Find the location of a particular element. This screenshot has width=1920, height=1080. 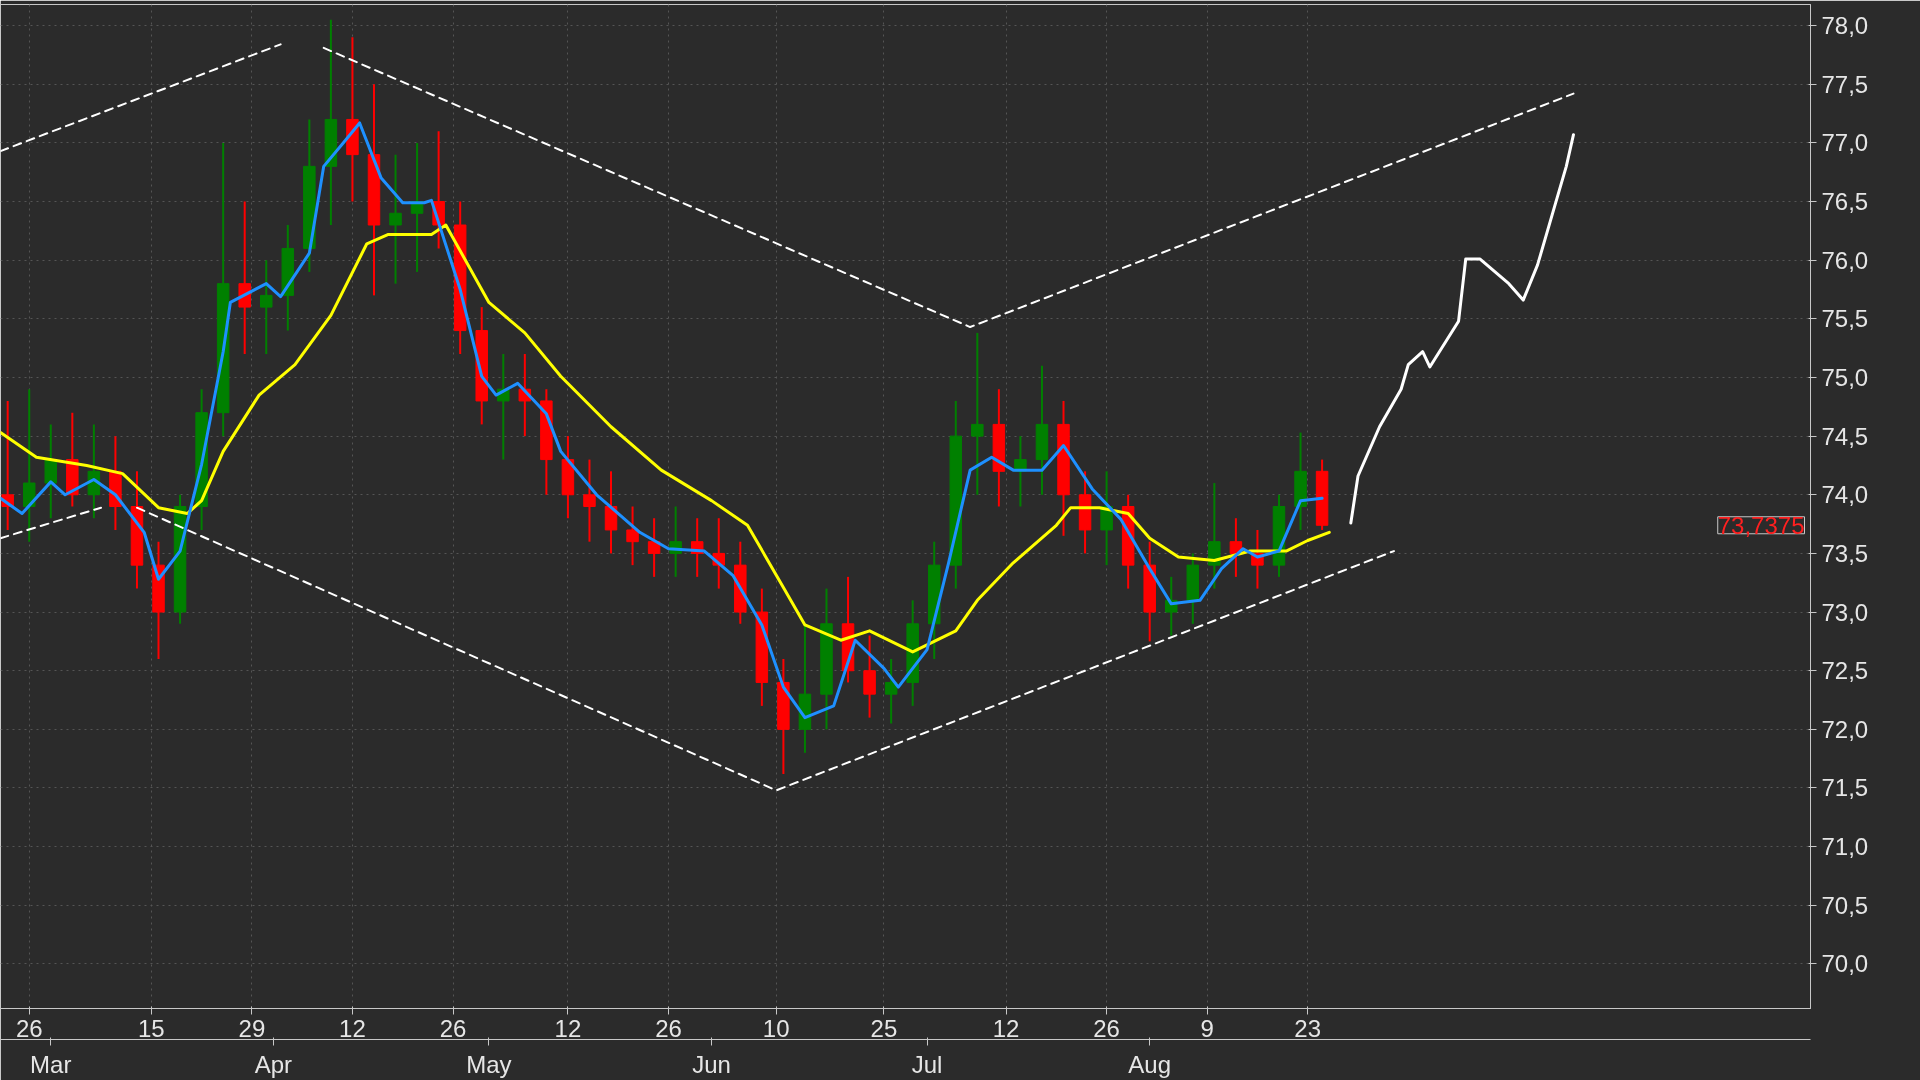

x2-tick-label: May is located at coordinates (489, 1064).